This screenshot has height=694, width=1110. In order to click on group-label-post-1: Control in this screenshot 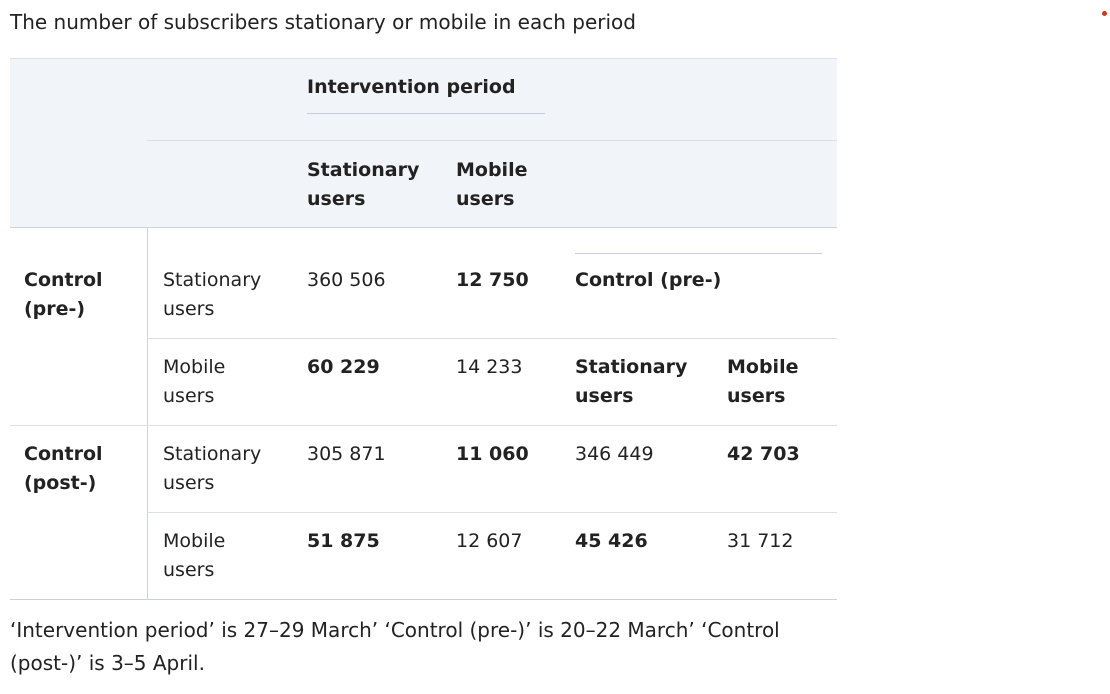, I will do `click(63, 454)`.